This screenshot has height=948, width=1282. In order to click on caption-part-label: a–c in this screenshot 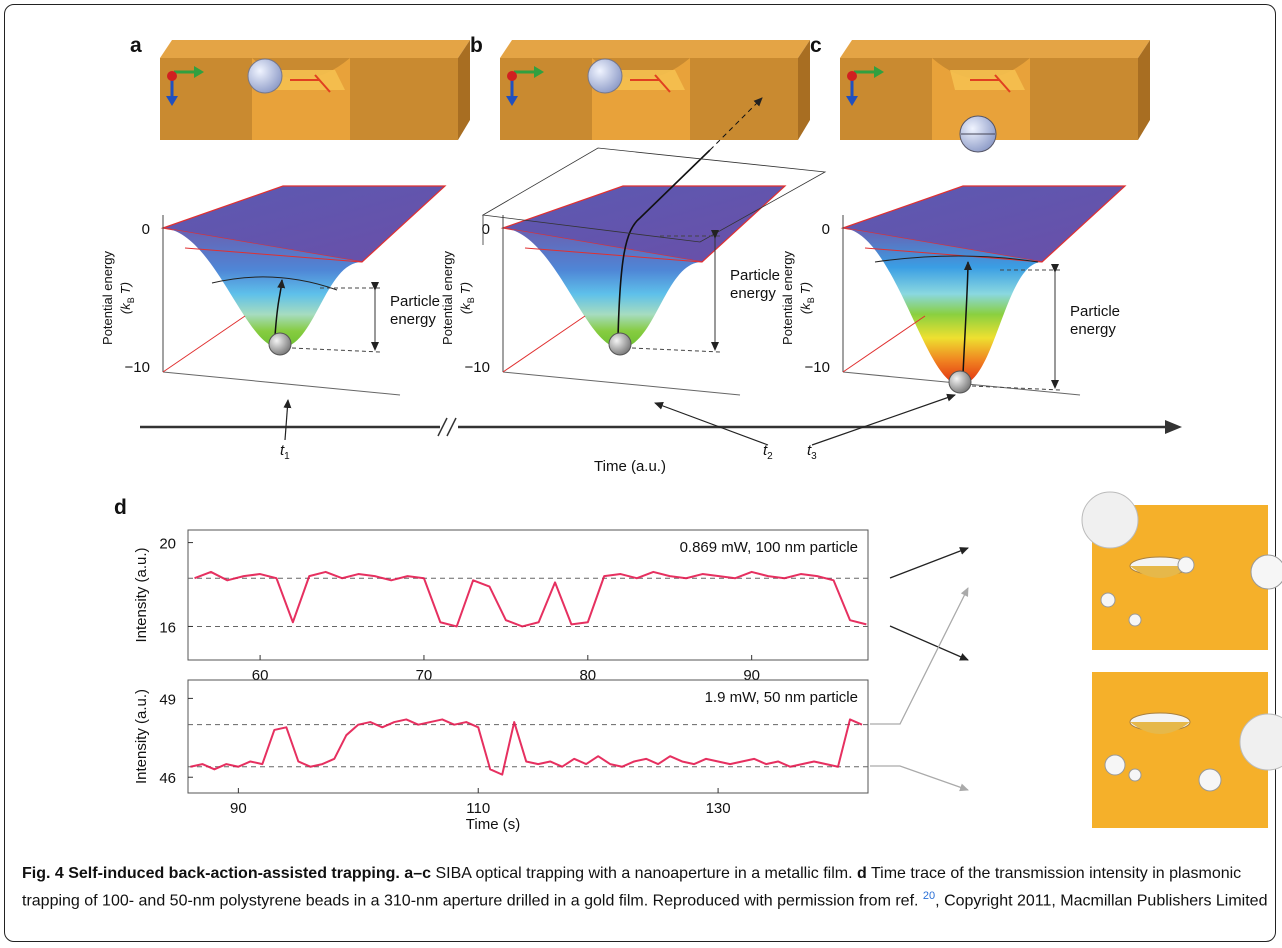, I will do `click(417, 873)`.